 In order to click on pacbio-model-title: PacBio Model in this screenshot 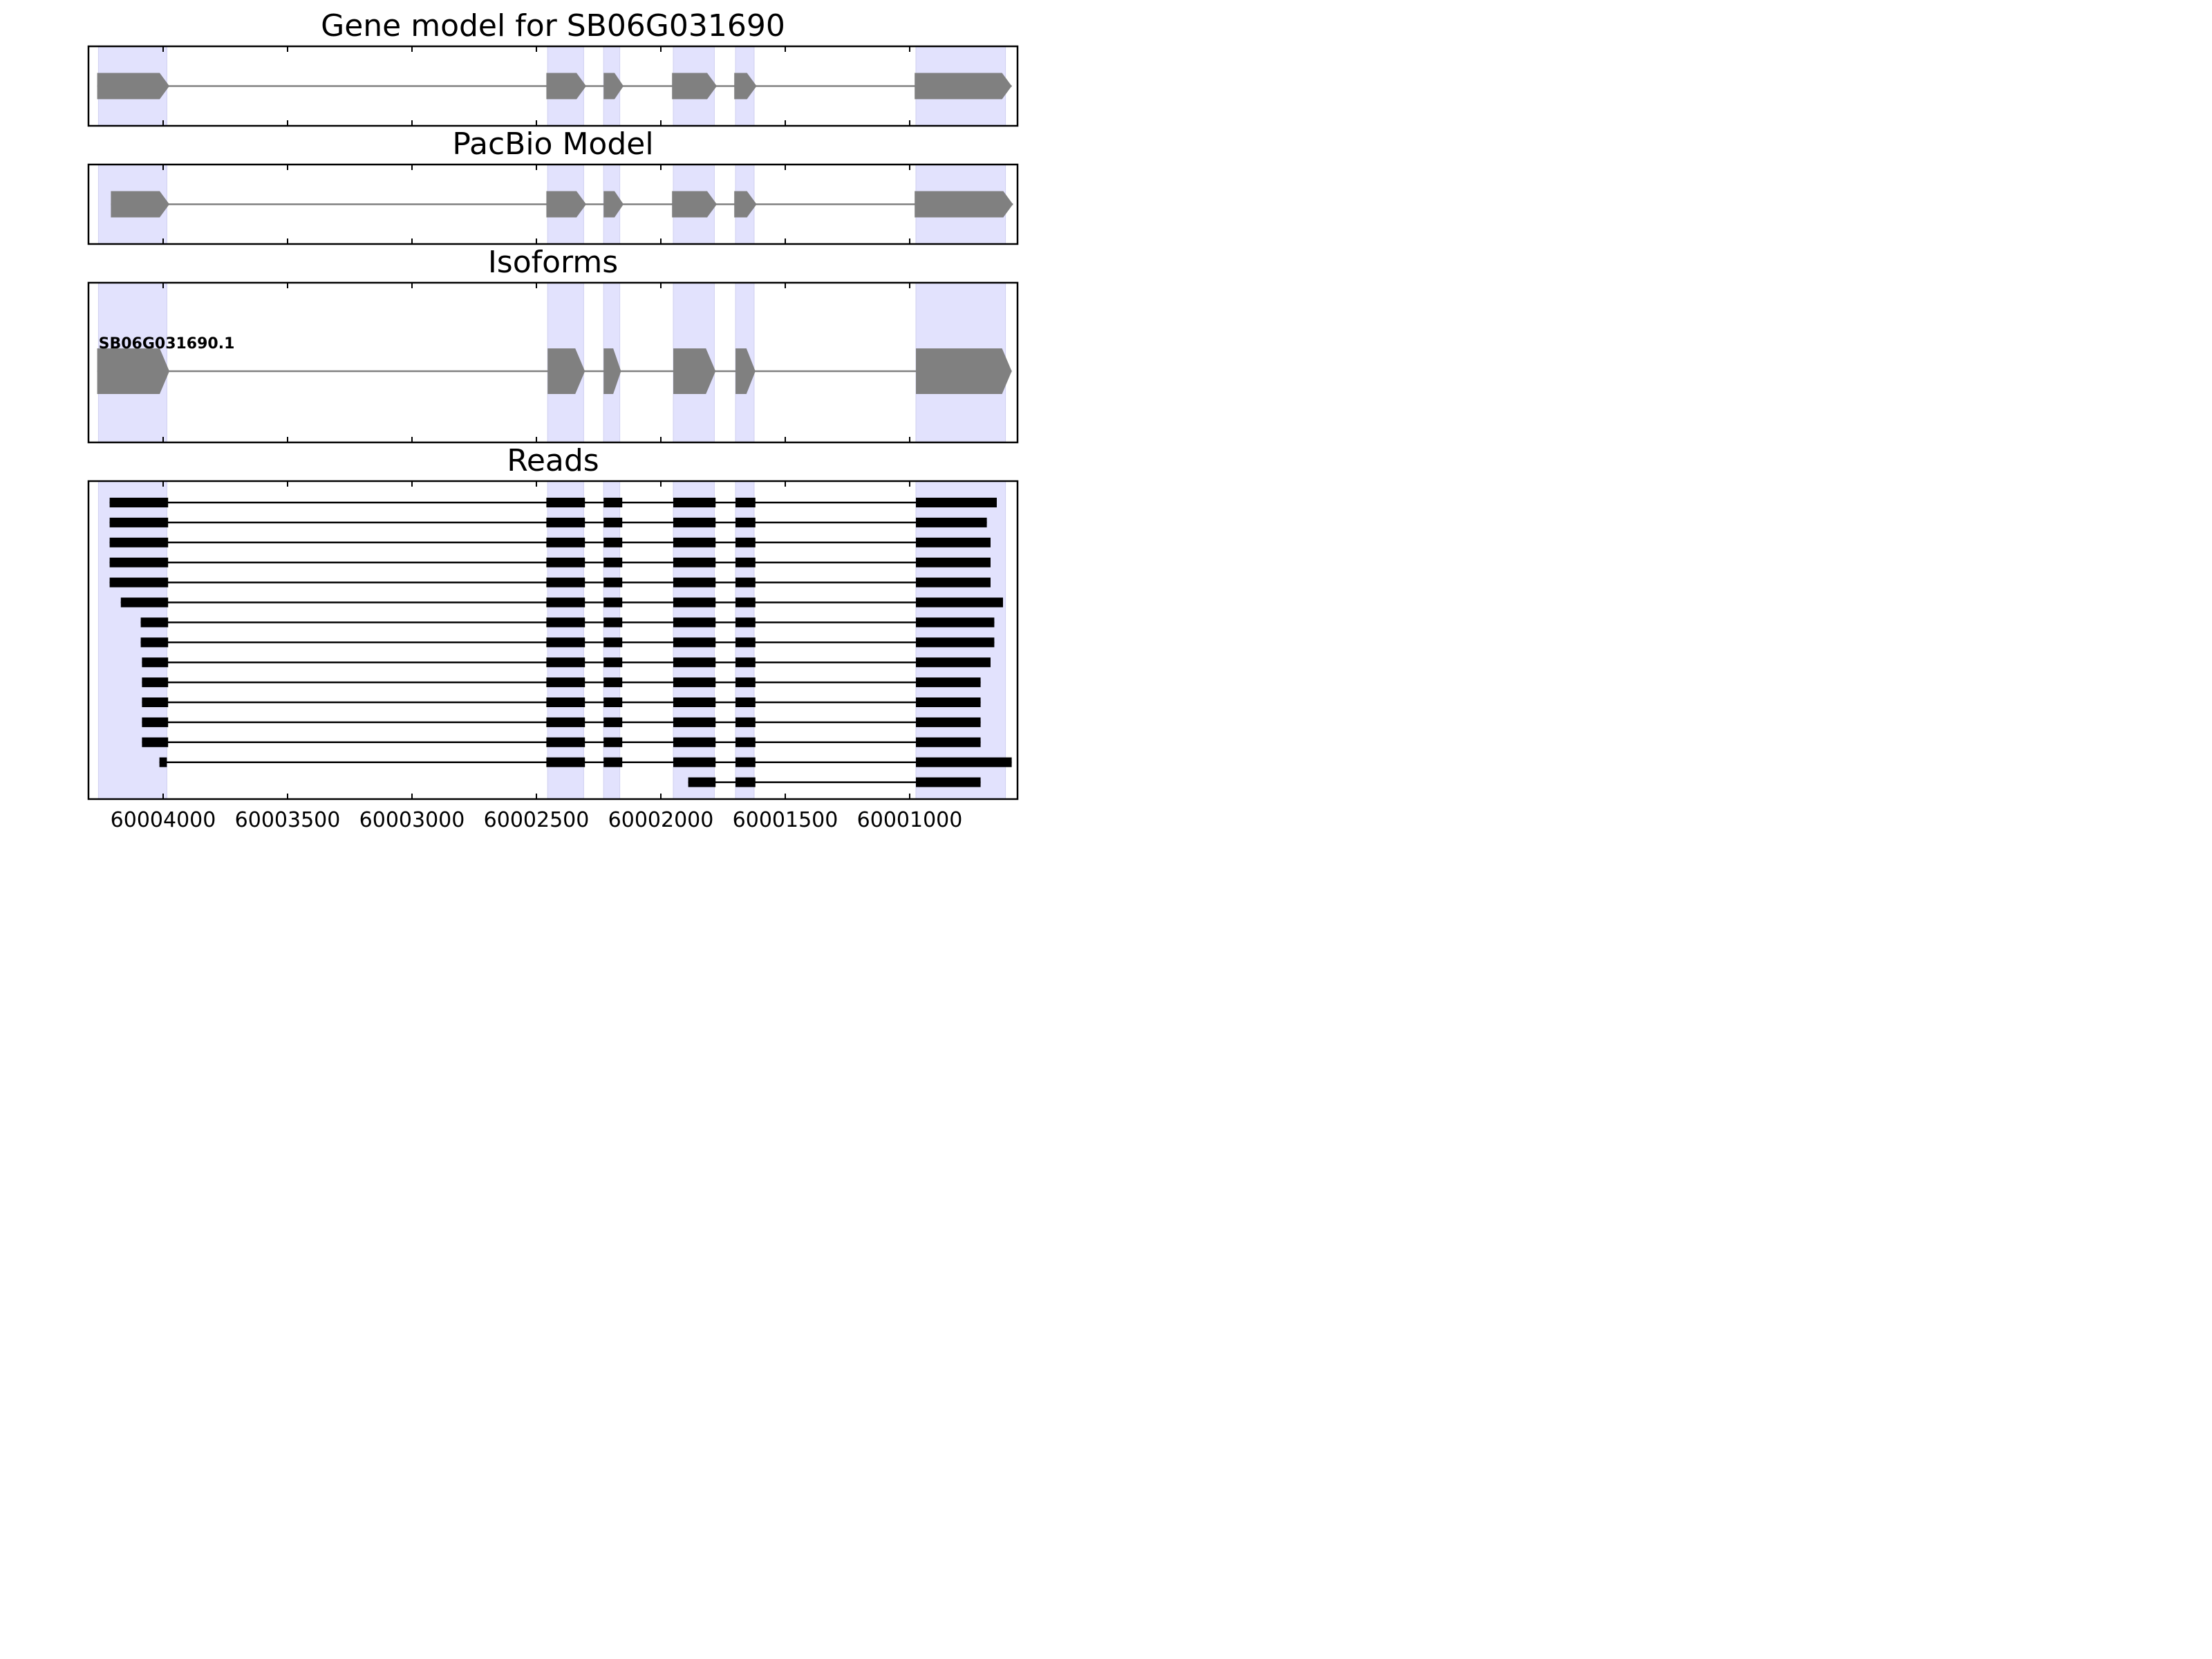, I will do `click(552, 144)`.